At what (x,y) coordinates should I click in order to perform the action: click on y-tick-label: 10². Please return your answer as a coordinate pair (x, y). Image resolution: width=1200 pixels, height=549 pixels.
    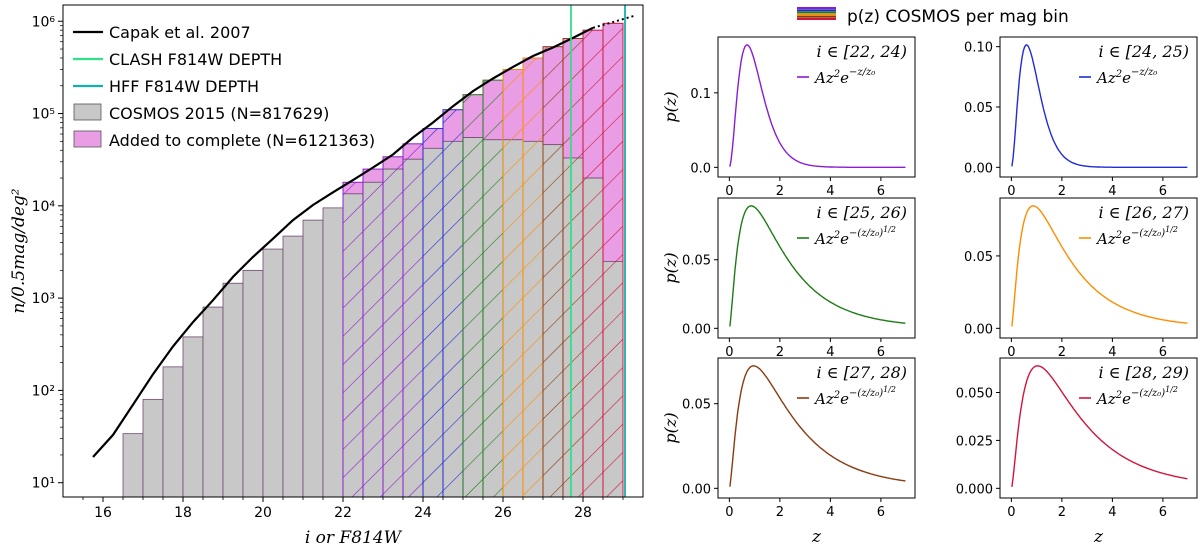
    Looking at the image, I should click on (43, 391).